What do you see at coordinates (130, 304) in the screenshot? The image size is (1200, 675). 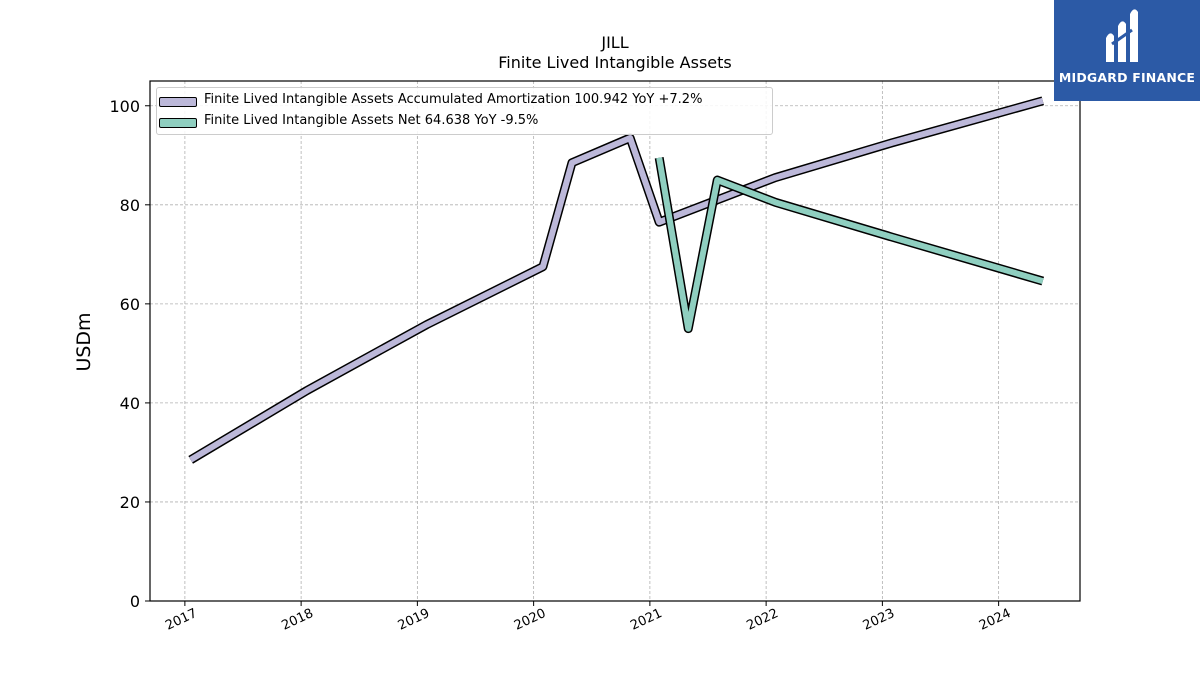 I see `y-tick-label: 60` at bounding box center [130, 304].